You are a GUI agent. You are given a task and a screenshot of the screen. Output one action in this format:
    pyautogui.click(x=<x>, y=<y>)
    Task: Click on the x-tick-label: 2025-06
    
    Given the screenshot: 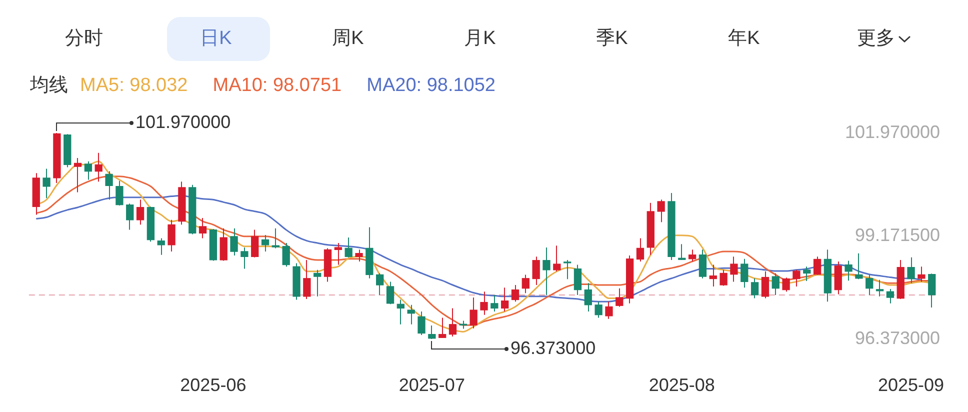 What is the action you would take?
    pyautogui.click(x=213, y=384)
    